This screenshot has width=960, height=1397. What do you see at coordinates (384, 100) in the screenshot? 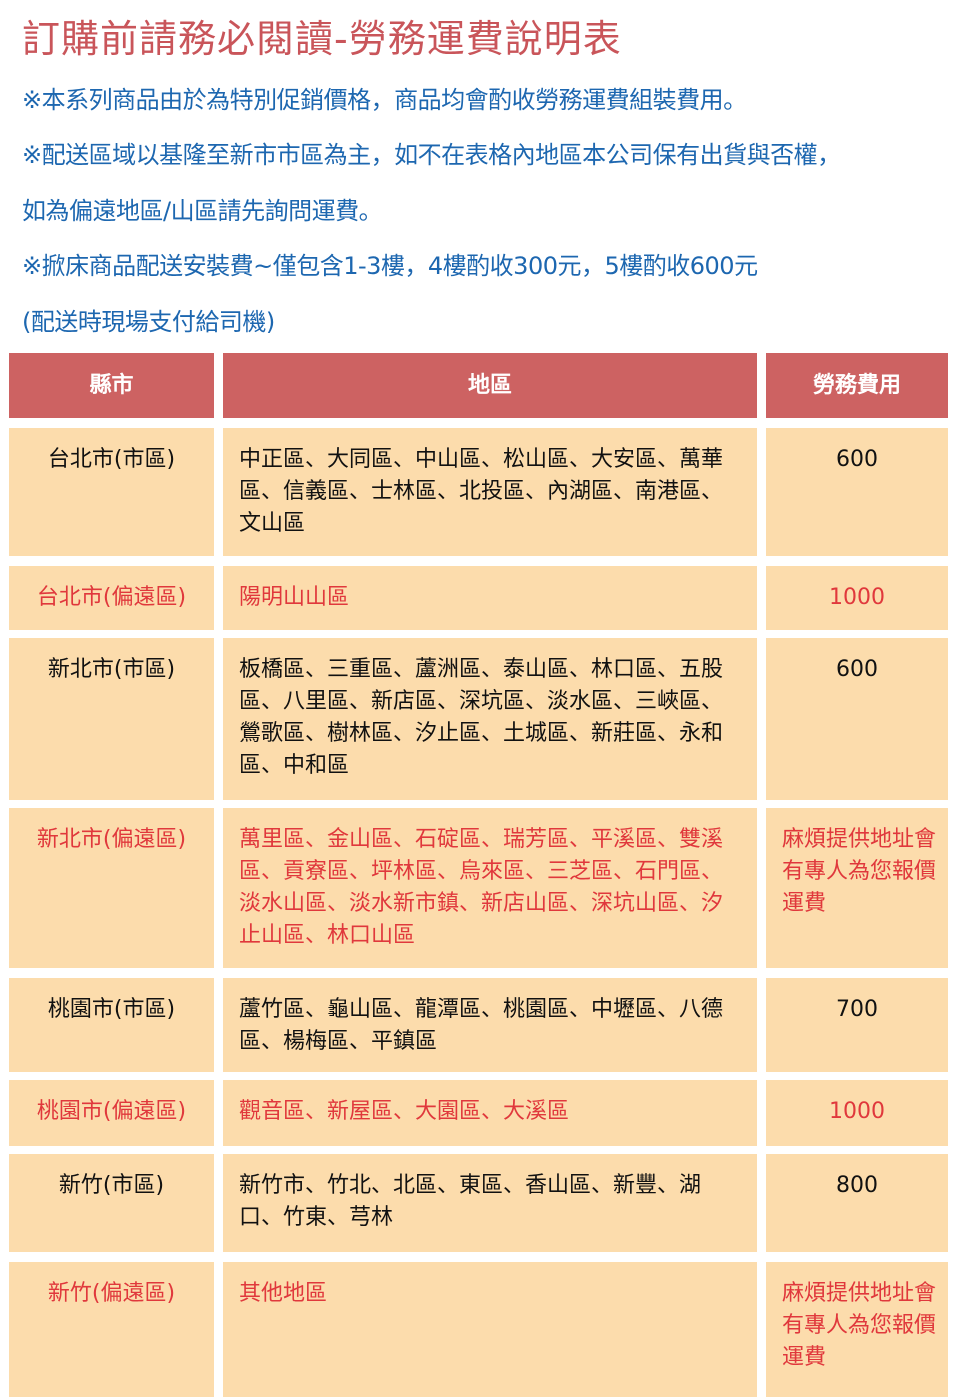
I see `note-promo: ※本系列商品由於為特別促銷價格，商品均會酌收勞務運費組裝費用。` at bounding box center [384, 100].